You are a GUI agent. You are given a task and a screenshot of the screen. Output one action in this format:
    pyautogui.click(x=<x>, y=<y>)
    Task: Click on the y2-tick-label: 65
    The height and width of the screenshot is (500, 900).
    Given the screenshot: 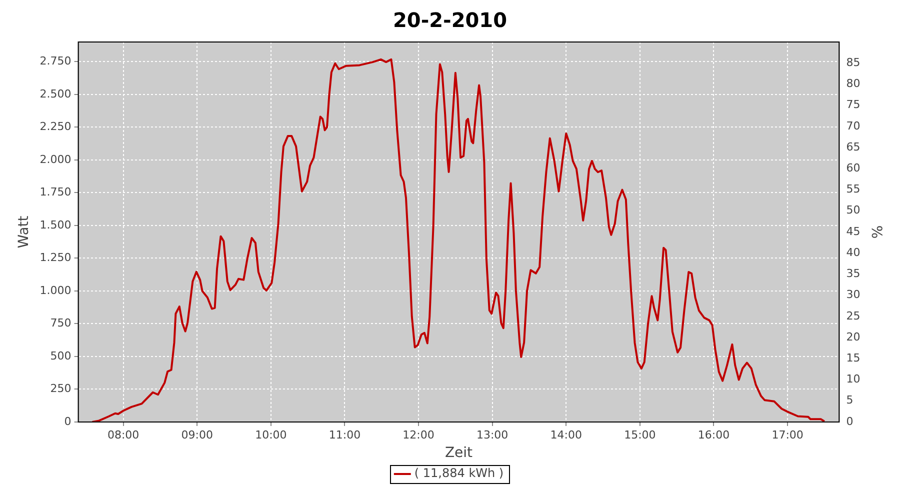 What is the action you would take?
    pyautogui.click(x=853, y=147)
    